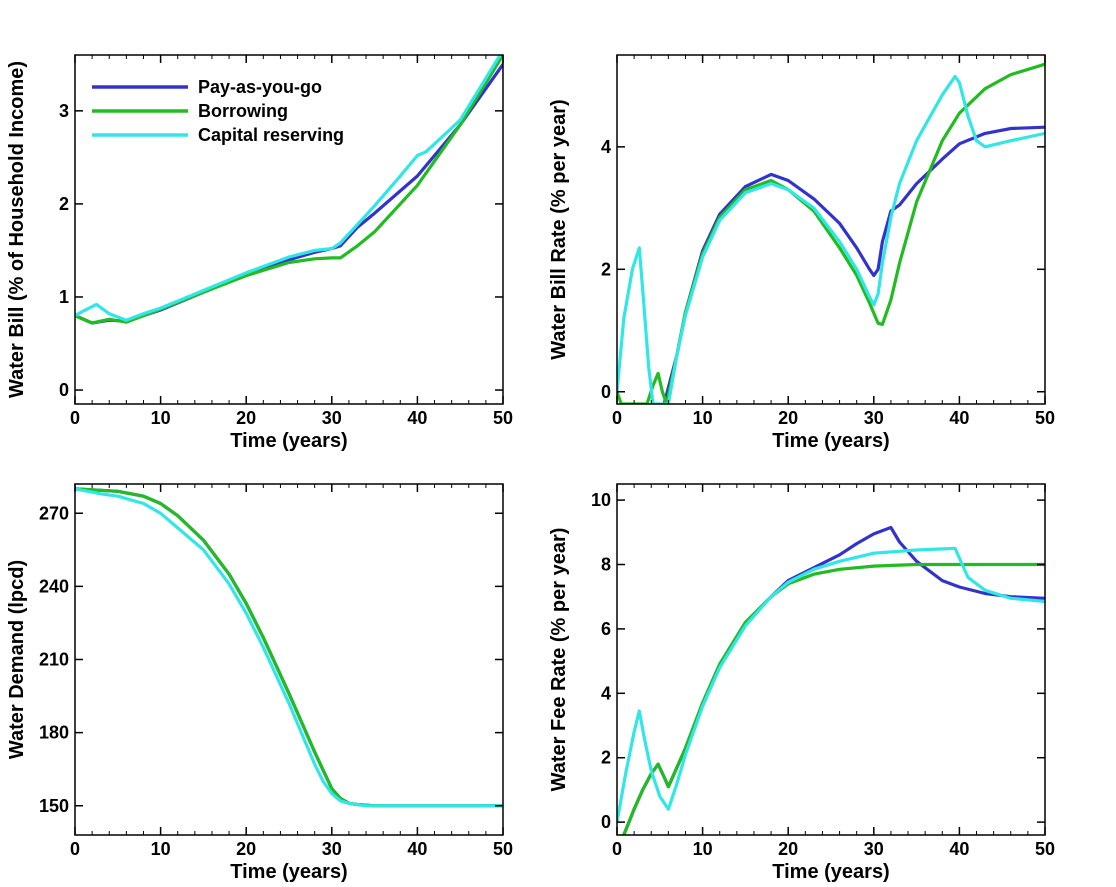 The image size is (1116, 887). Describe the element at coordinates (289, 647) in the screenshot. I see `series-line-capital-reserving-bottom-left` at that location.